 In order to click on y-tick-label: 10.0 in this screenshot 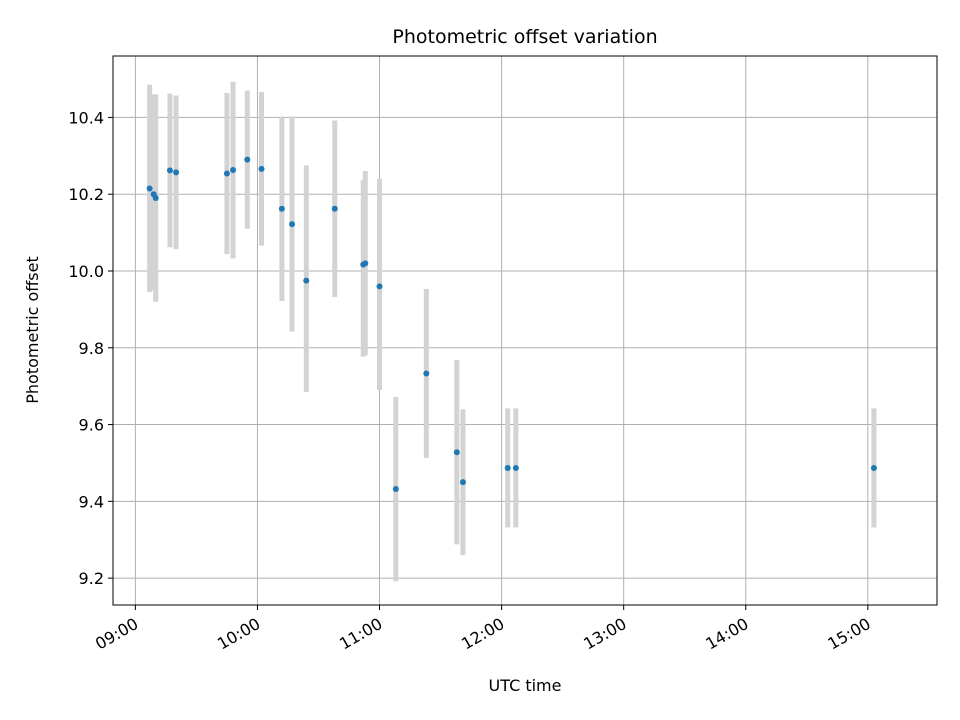, I will do `click(86, 271)`.